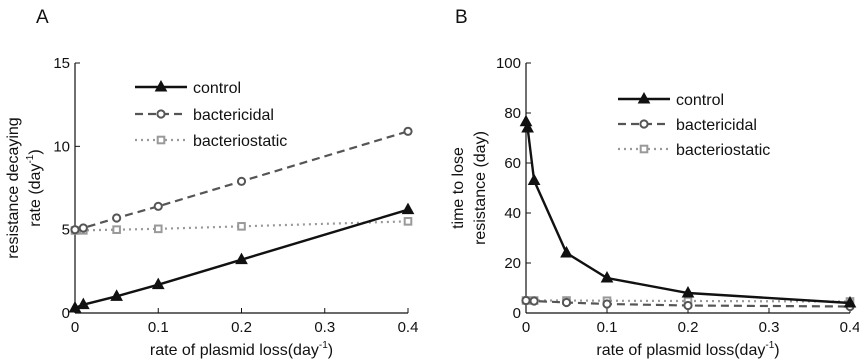 The height and width of the screenshot is (361, 859). I want to click on y-tick-label: 100, so click(508, 63).